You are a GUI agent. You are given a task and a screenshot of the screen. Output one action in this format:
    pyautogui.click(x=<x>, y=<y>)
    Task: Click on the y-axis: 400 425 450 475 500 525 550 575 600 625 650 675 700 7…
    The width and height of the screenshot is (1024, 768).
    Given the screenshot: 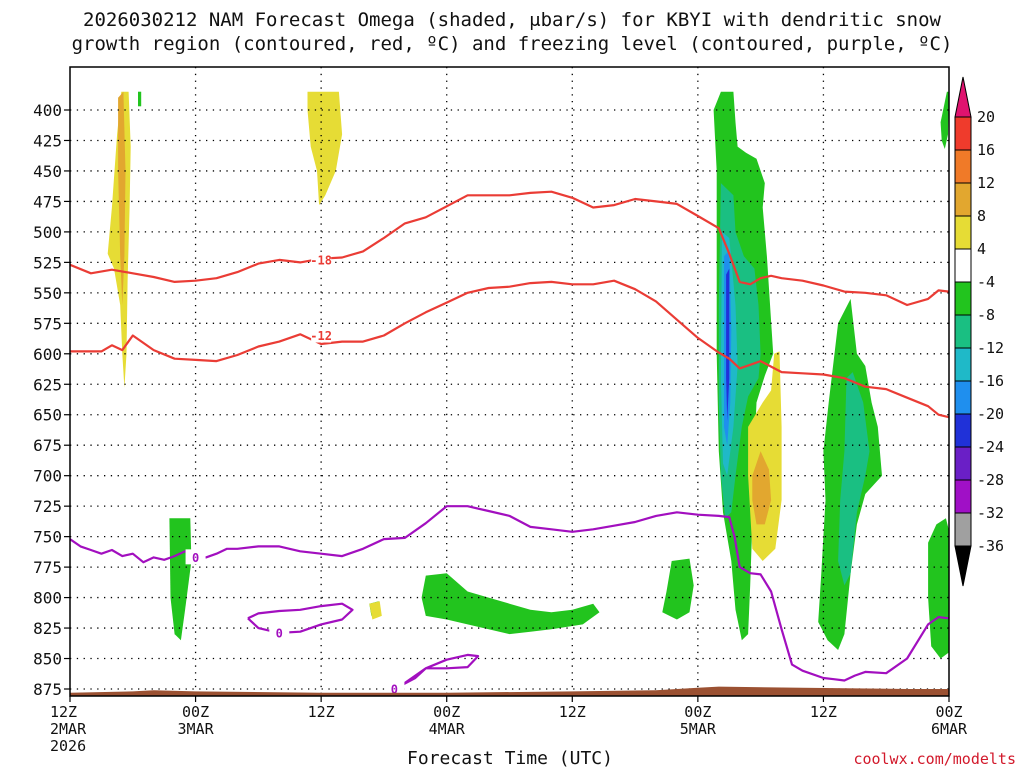 What is the action you would take?
    pyautogui.click(x=51, y=400)
    